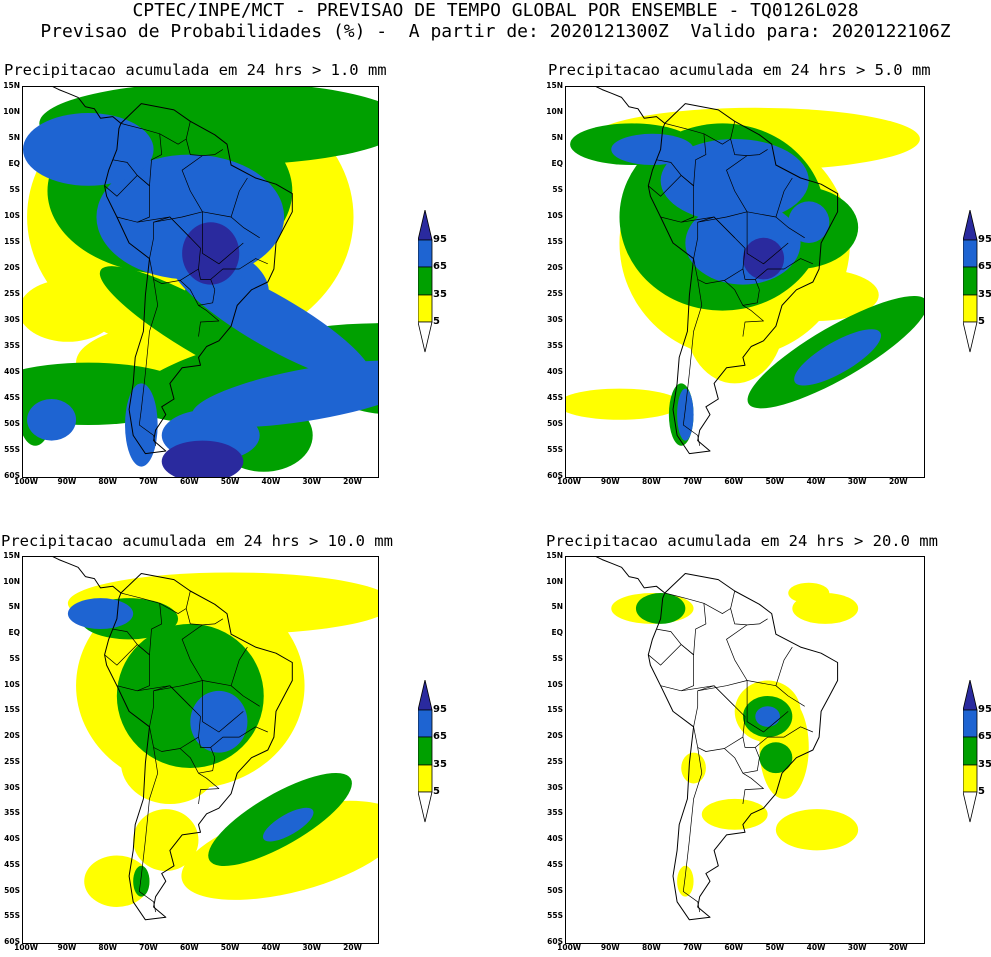 The image size is (991, 957). Describe the element at coordinates (67, 947) in the screenshot. I see `longitude-label: 90W` at that location.